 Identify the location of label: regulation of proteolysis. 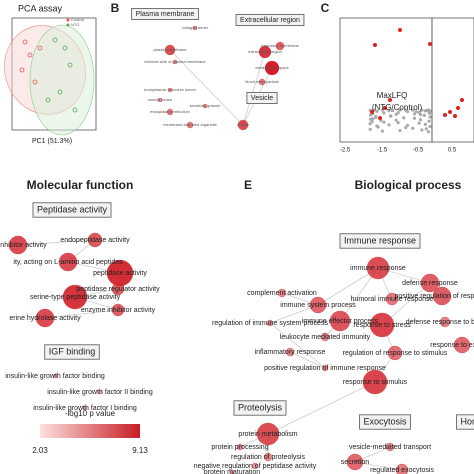
(268, 457).